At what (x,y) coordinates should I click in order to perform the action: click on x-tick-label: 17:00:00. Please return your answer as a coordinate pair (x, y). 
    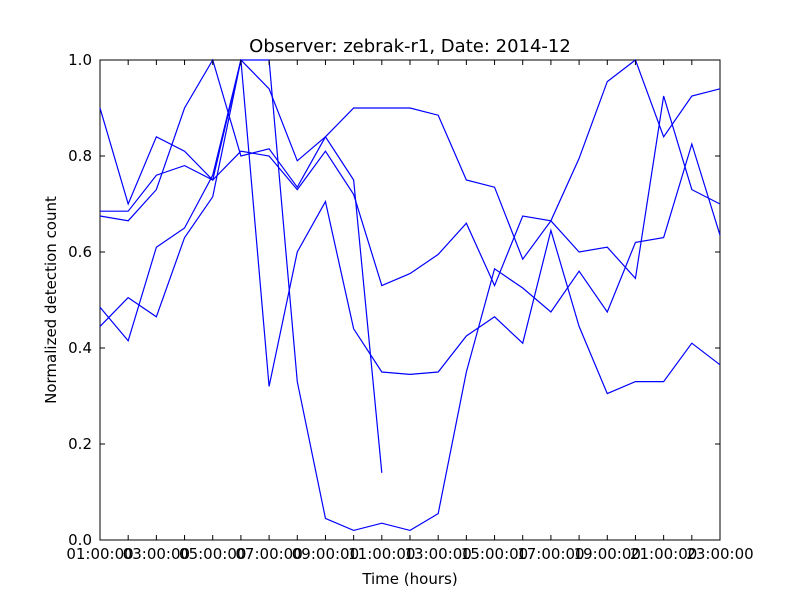
    Looking at the image, I should click on (550, 554).